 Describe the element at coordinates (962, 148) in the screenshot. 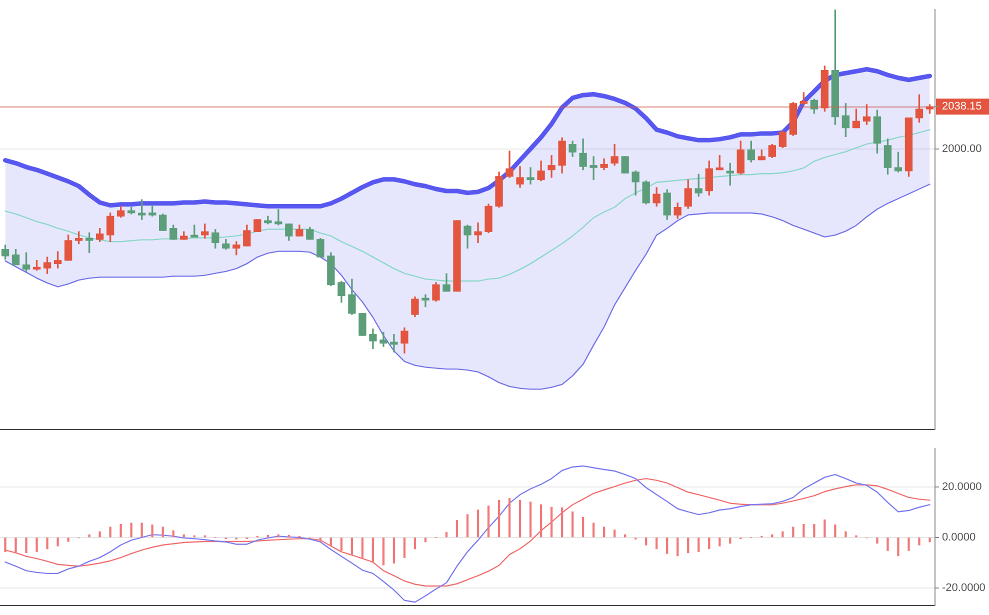

I see `y-tick-label: 2000.00` at that location.